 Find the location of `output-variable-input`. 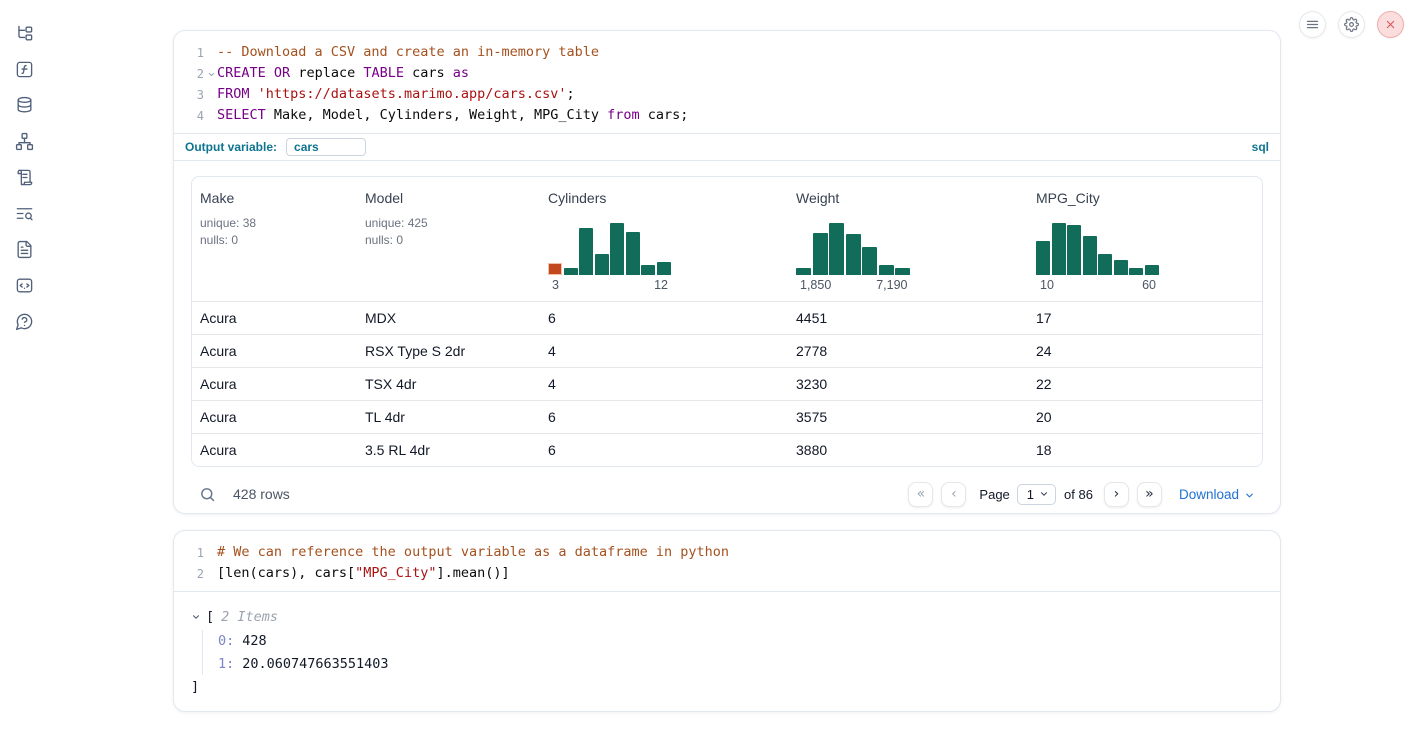

output-variable-input is located at coordinates (326, 147).